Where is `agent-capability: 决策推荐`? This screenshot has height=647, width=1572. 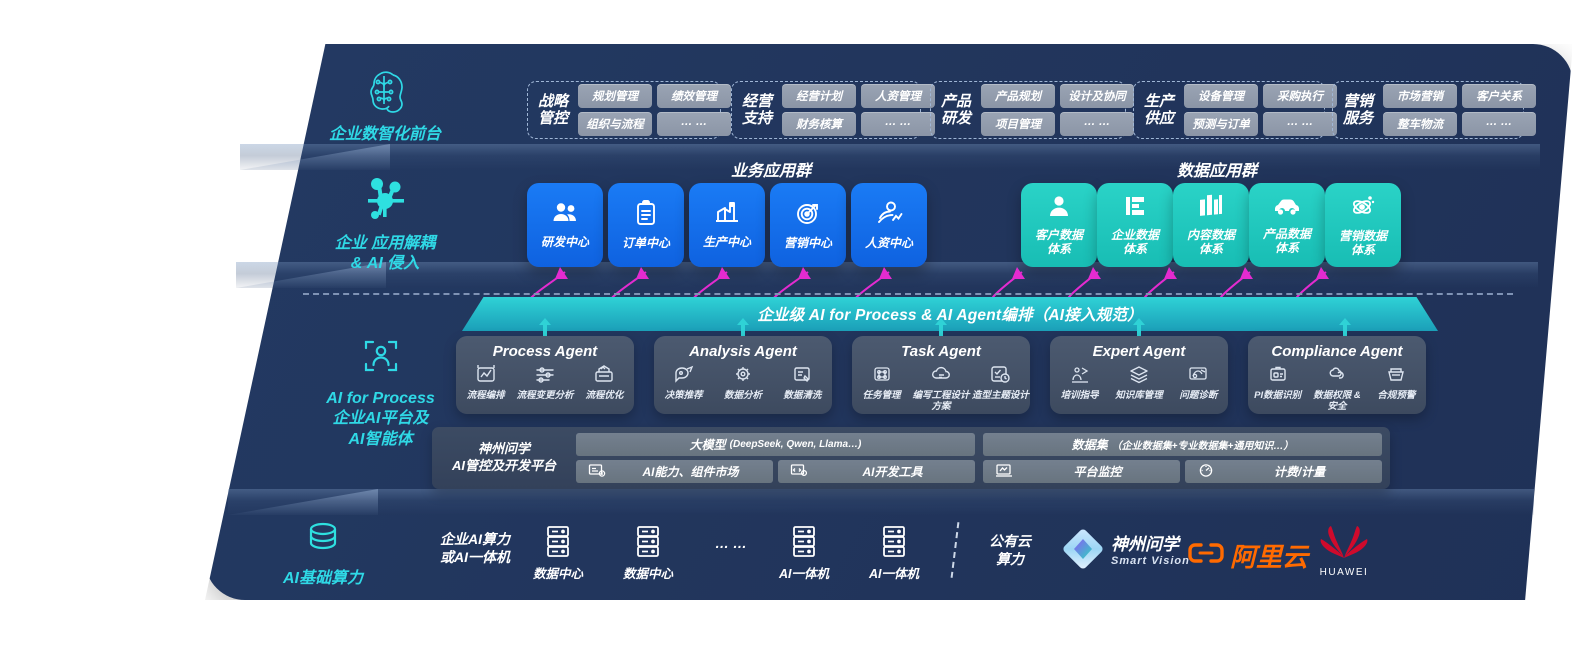
agent-capability: 决策推荐 is located at coordinates (683, 383).